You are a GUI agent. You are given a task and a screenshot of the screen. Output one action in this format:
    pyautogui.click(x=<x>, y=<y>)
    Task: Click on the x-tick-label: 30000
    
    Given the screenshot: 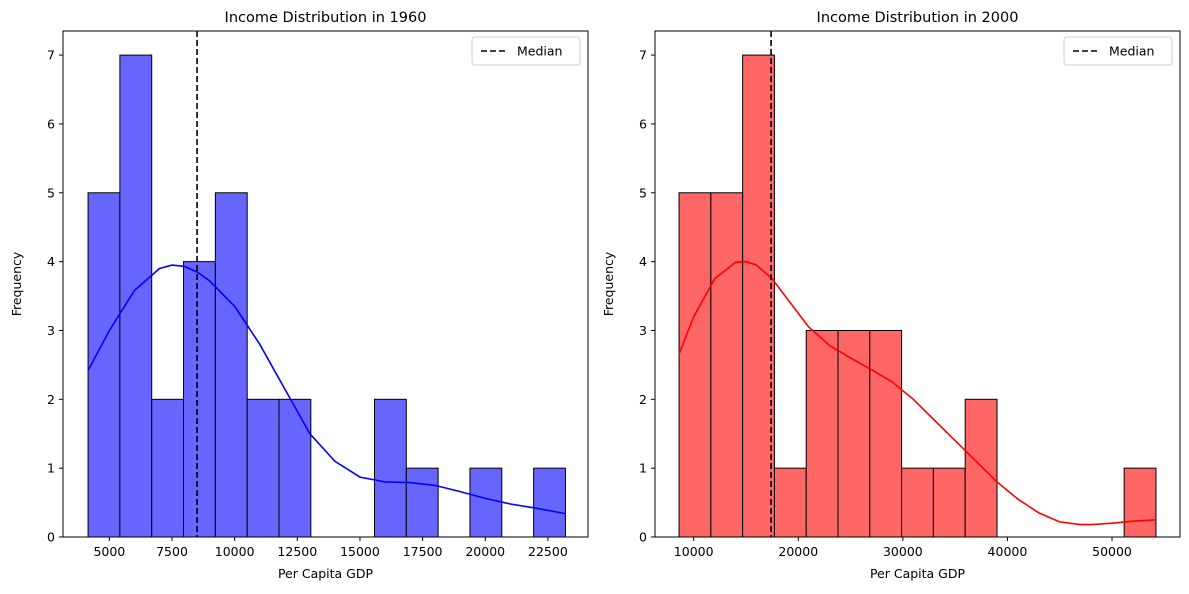 What is the action you would take?
    pyautogui.click(x=903, y=551)
    